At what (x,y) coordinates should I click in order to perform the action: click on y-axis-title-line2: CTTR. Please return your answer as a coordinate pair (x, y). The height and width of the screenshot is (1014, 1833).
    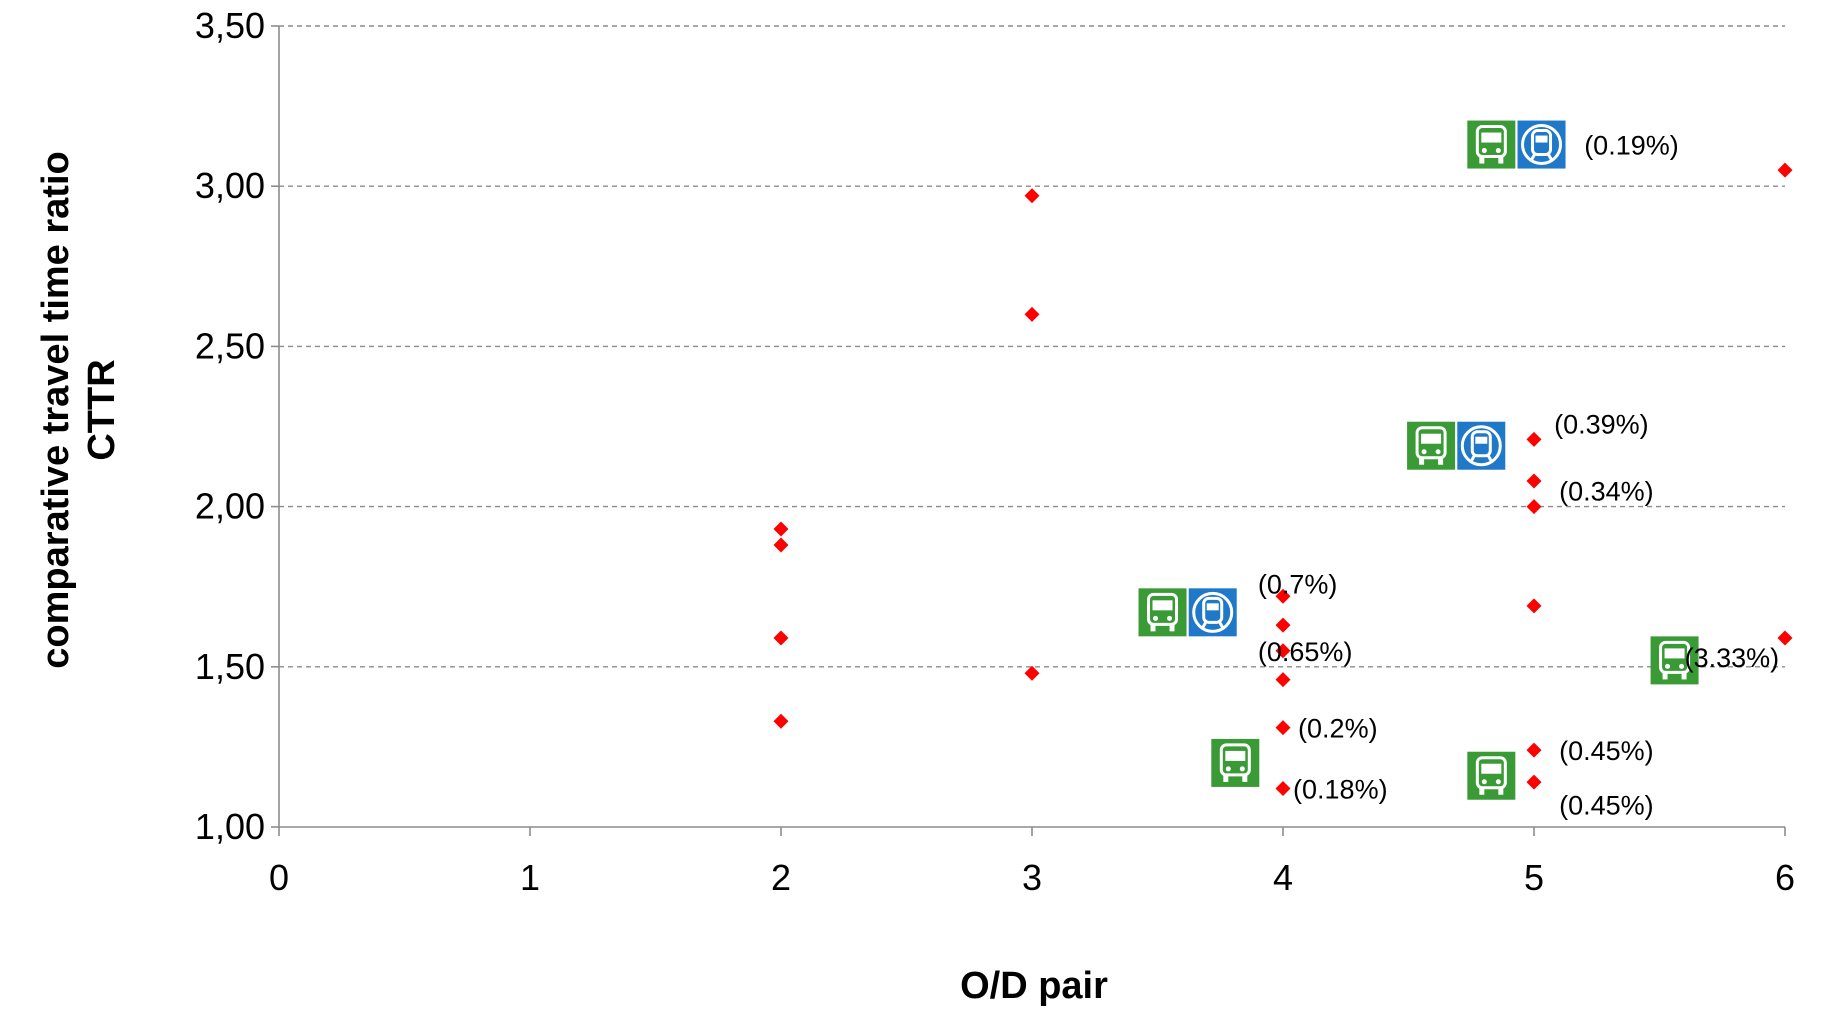
    Looking at the image, I should click on (102, 409).